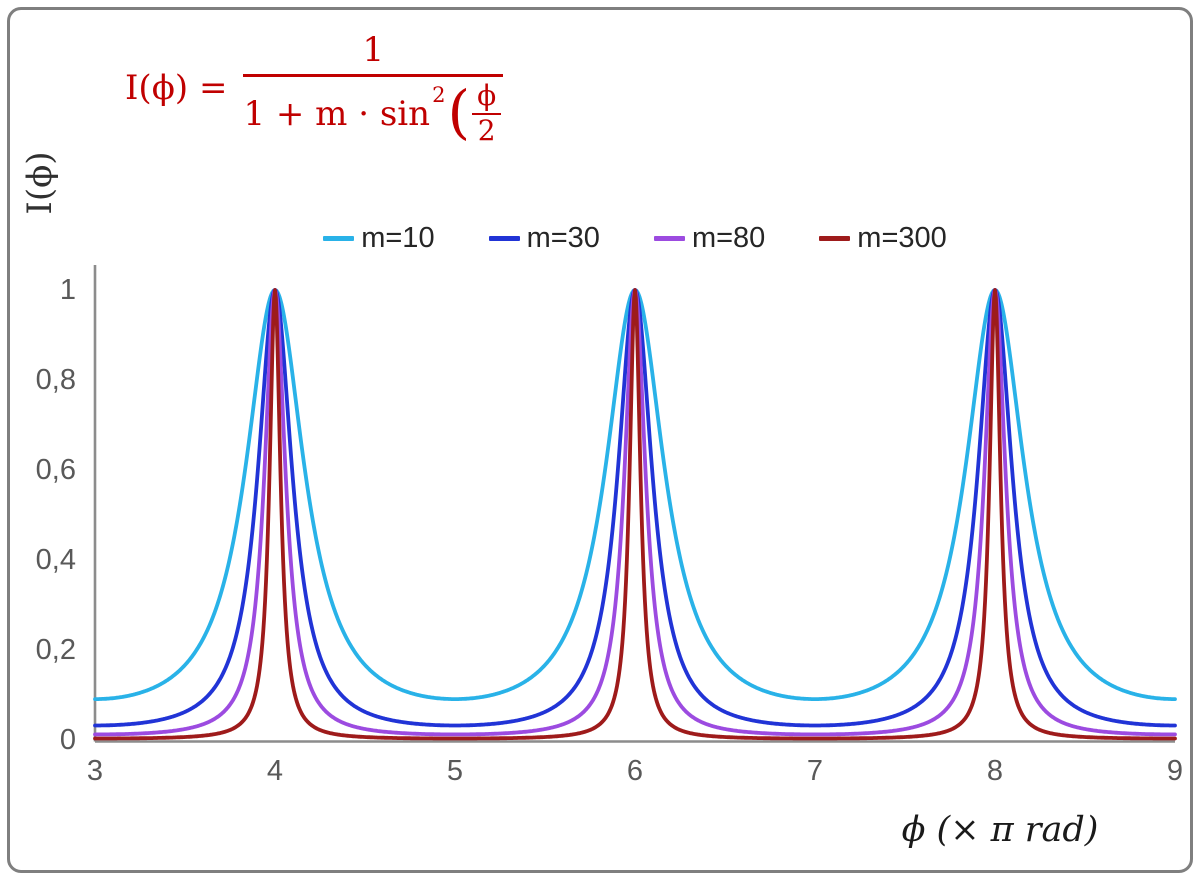  Describe the element at coordinates (487, 97) in the screenshot. I see `inner-numerator: ϕ` at that location.